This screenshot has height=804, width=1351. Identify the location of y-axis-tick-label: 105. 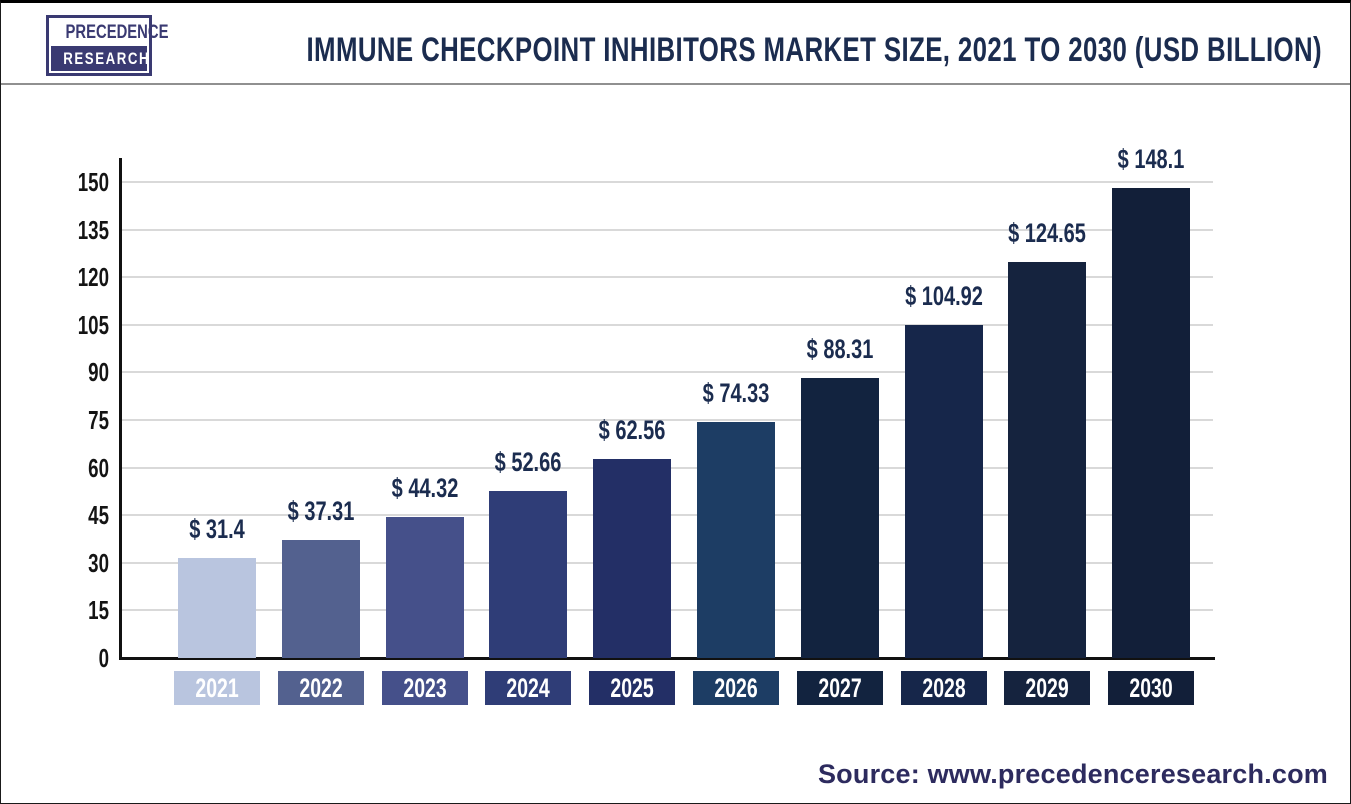
(93, 324).